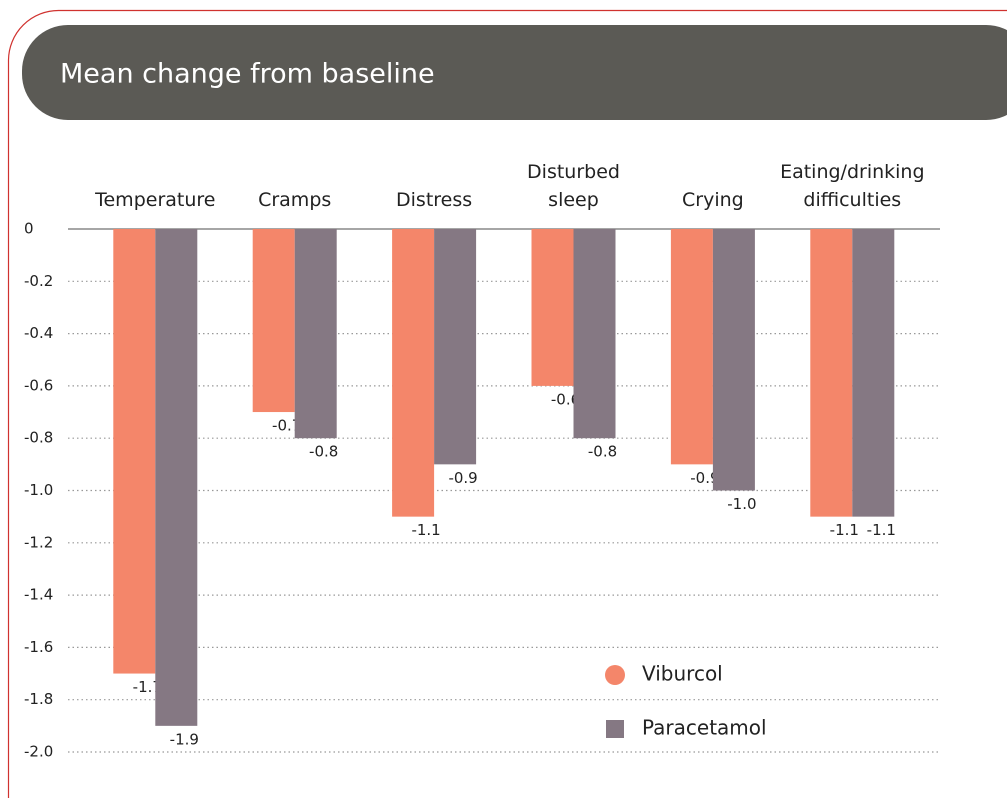 The image size is (1007, 798). What do you see at coordinates (184, 739) in the screenshot?
I see `value-label: -1.9` at bounding box center [184, 739].